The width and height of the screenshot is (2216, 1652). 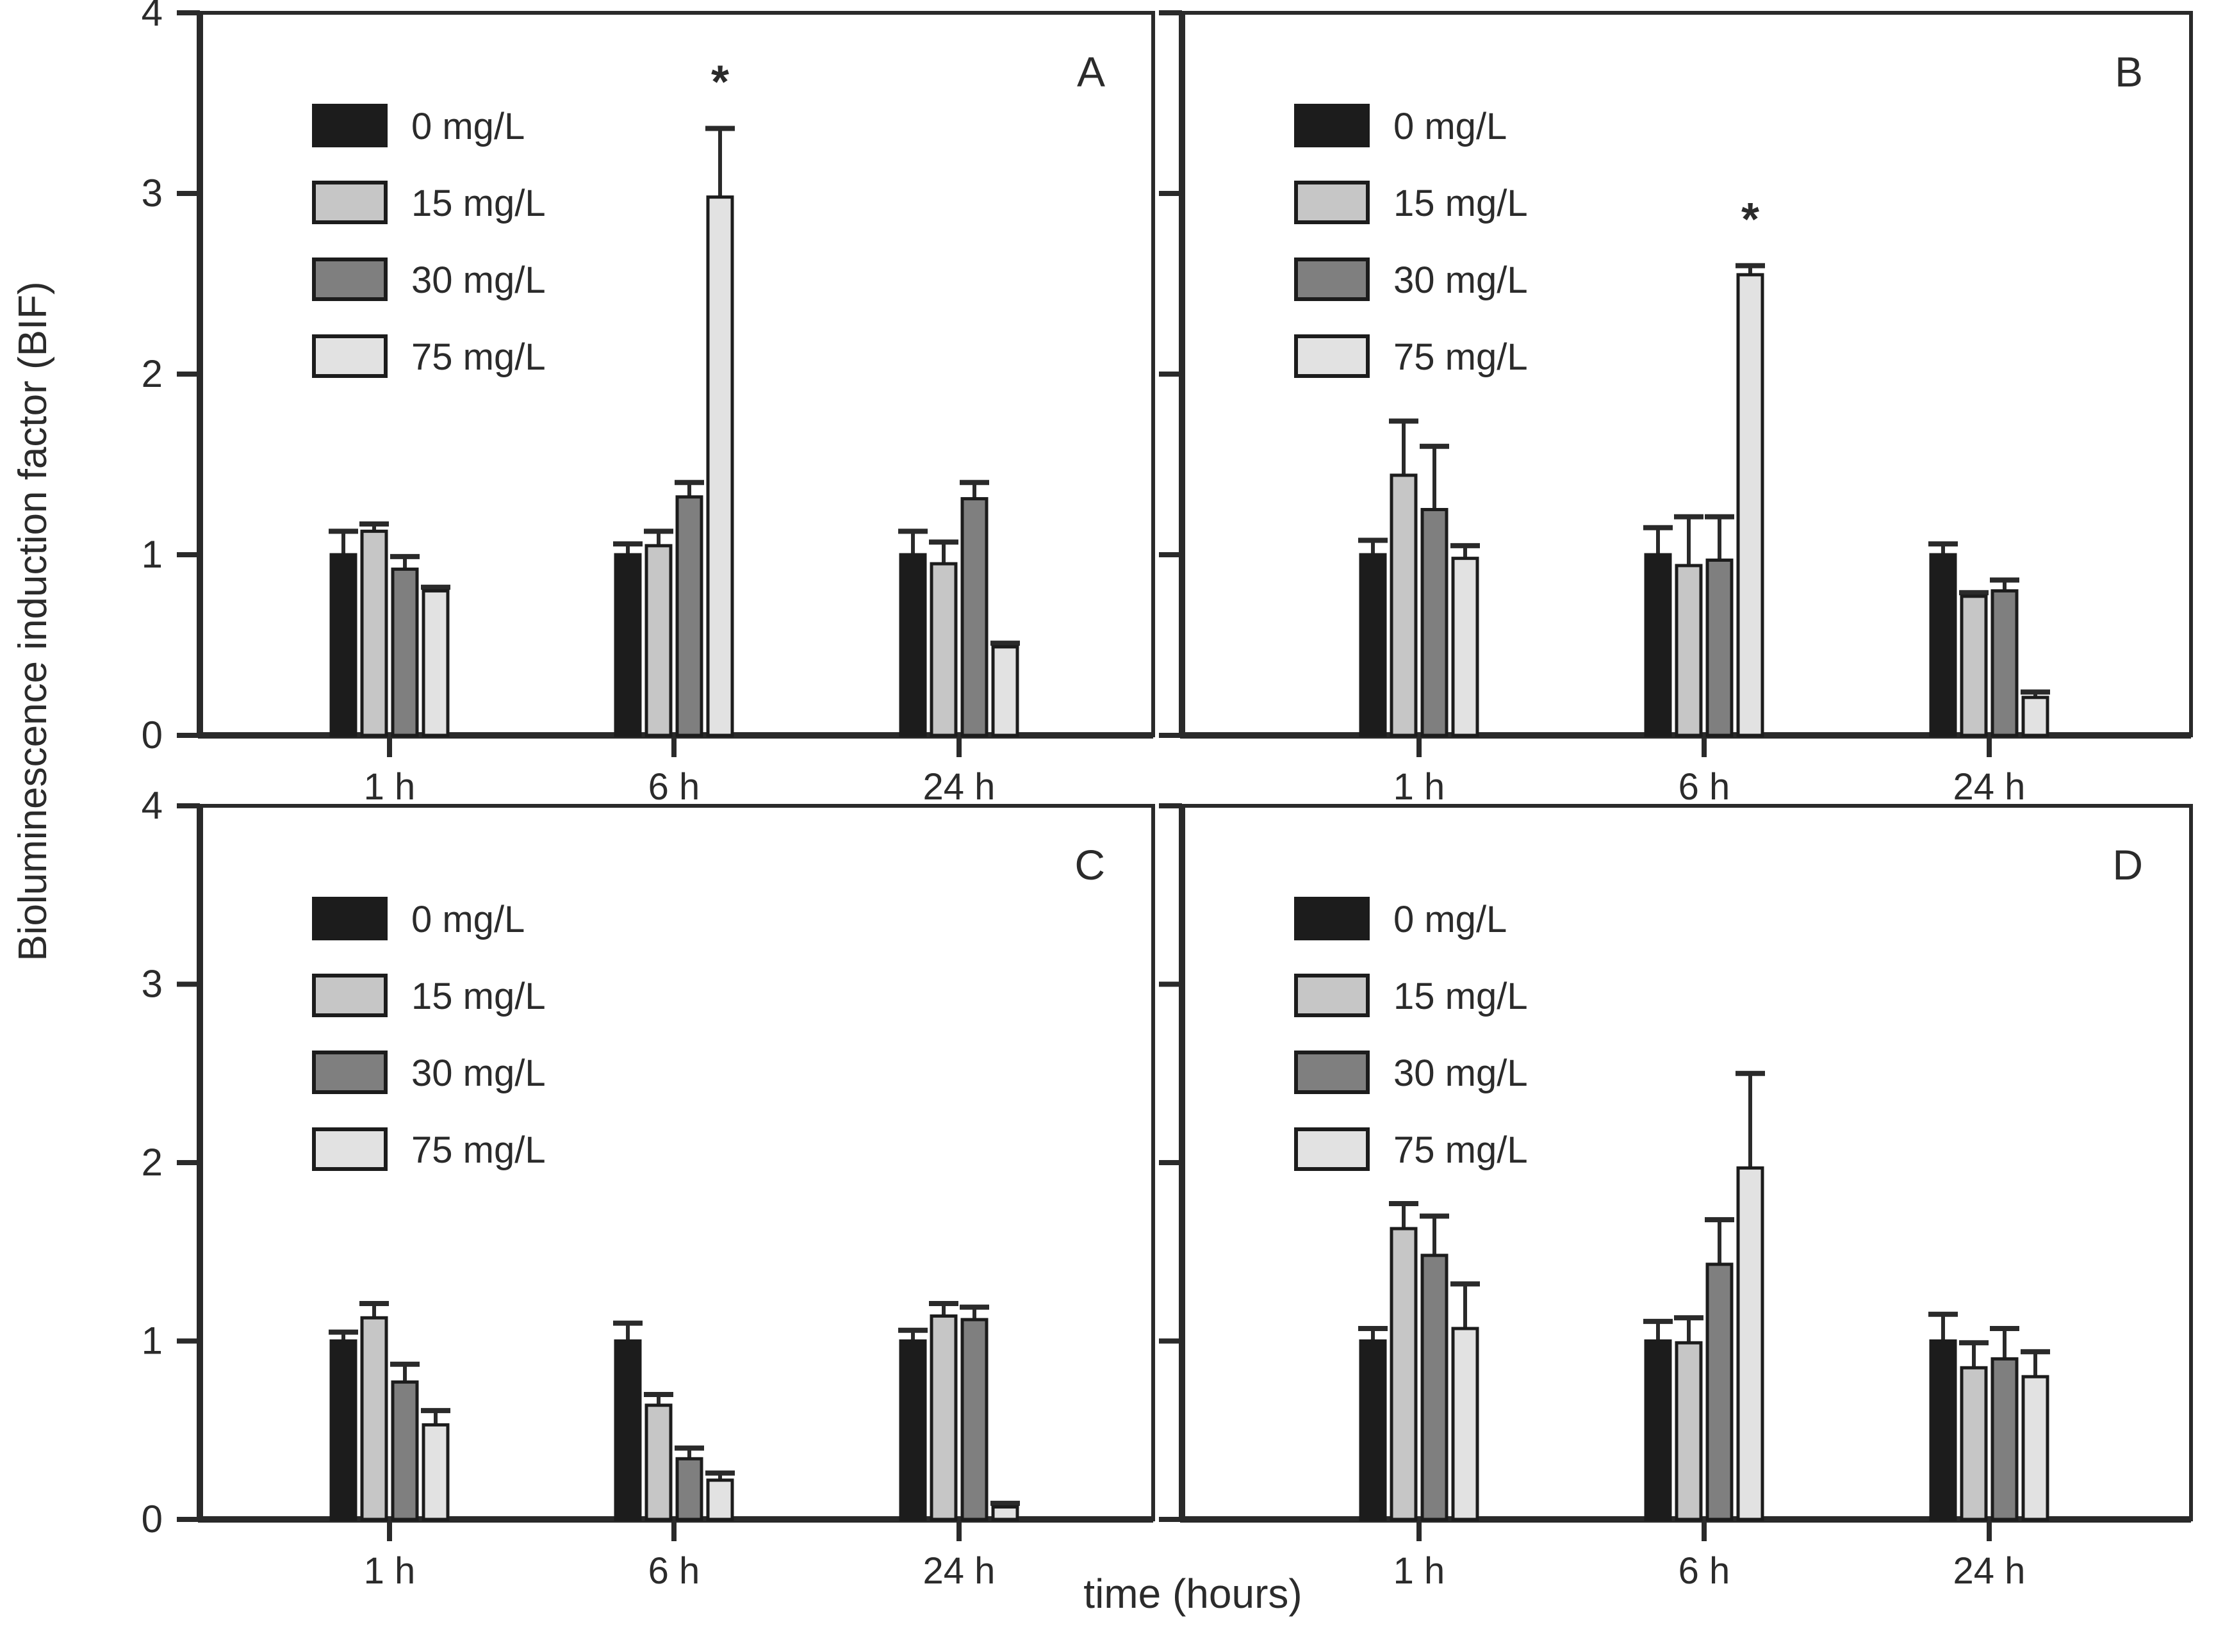 I want to click on bar-group-b-1h-75mg/L, so click(x=1465, y=640).